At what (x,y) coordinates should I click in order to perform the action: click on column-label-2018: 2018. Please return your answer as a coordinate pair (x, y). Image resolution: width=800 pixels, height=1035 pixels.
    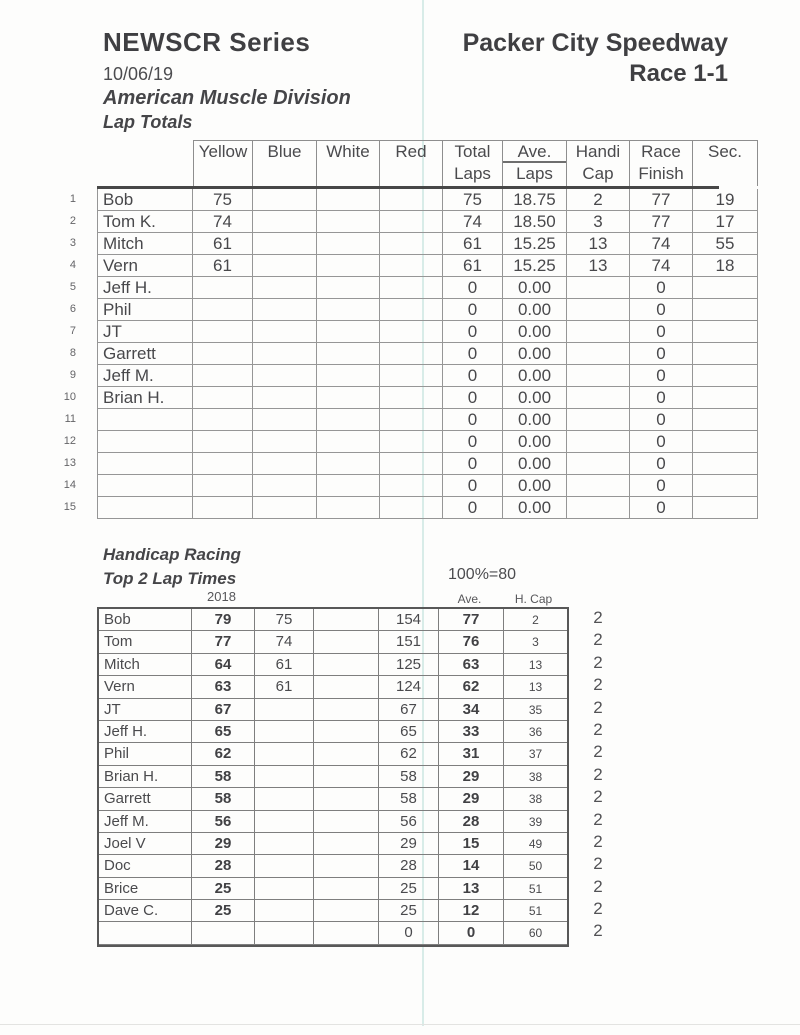
    Looking at the image, I should click on (221, 596).